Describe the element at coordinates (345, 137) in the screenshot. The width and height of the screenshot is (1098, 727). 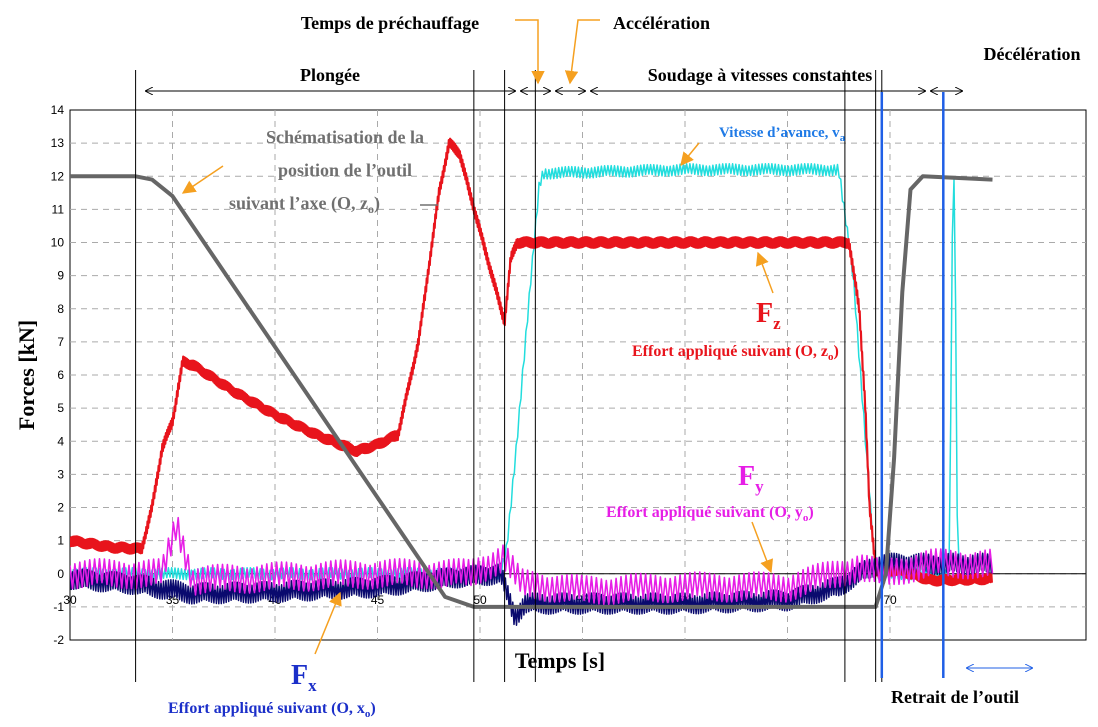
I see `tool-annotation-line1: Schématisation de la` at that location.